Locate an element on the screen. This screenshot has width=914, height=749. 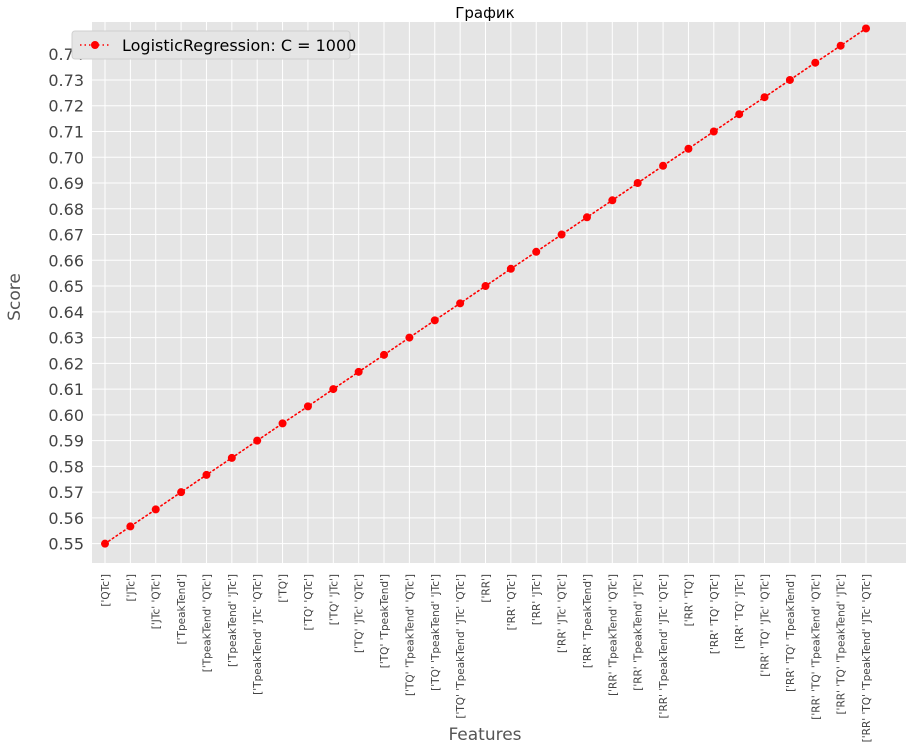
x-tick-label: ['RR' 'TQ' 'JTc' 'QTc'] is located at coordinates (766, 625).